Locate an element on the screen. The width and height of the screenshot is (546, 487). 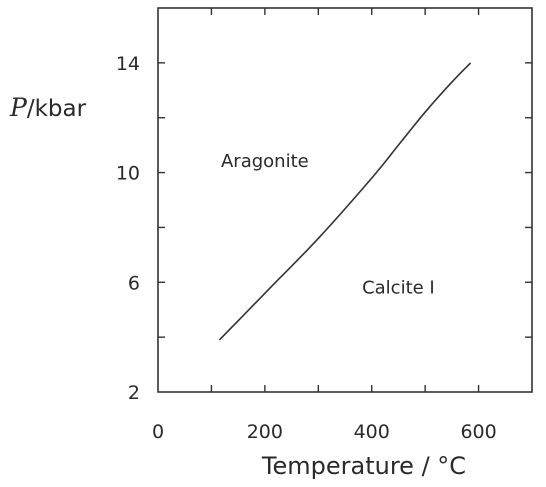
y-tick-label: 6 is located at coordinates (134, 283).